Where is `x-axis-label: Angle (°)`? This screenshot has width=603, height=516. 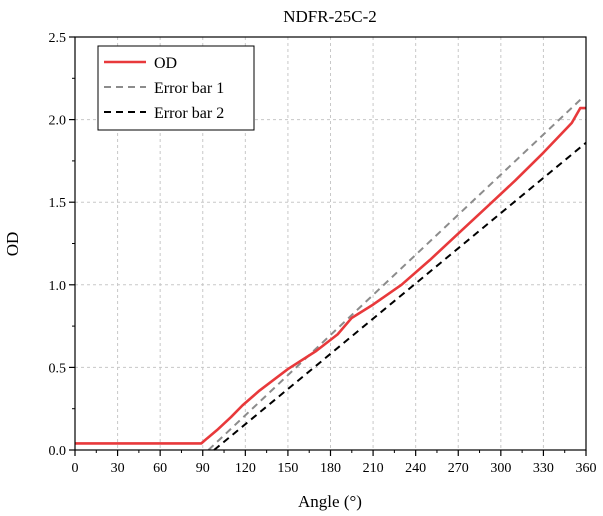 x-axis-label: Angle (°) is located at coordinates (330, 501).